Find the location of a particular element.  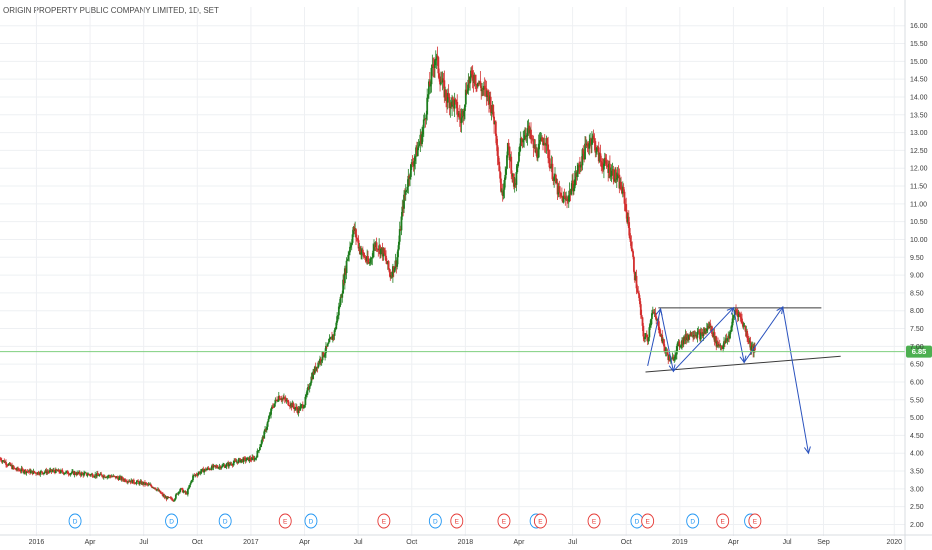

triangle-lower-line is located at coordinates (743, 364).